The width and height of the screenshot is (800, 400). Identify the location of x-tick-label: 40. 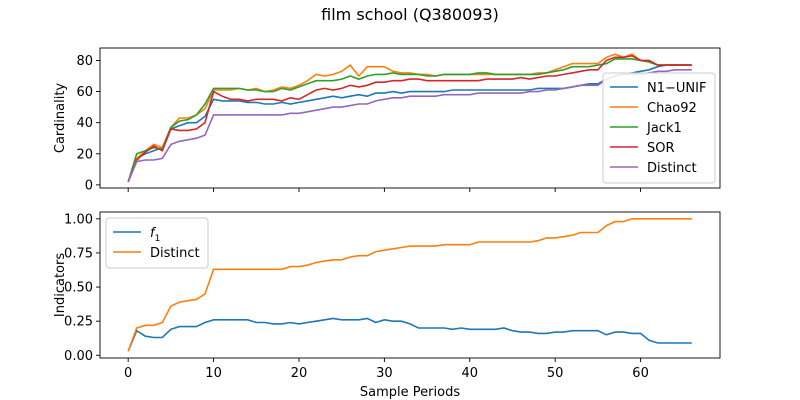
(470, 373).